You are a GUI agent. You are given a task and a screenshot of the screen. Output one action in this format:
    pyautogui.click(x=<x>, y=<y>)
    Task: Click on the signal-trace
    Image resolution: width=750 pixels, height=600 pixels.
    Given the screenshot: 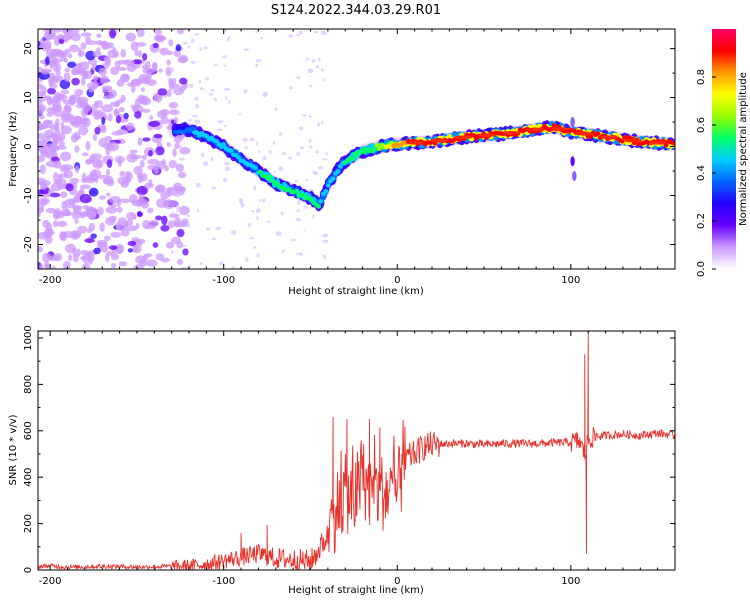 What is the action you would take?
    pyautogui.click(x=421, y=164)
    